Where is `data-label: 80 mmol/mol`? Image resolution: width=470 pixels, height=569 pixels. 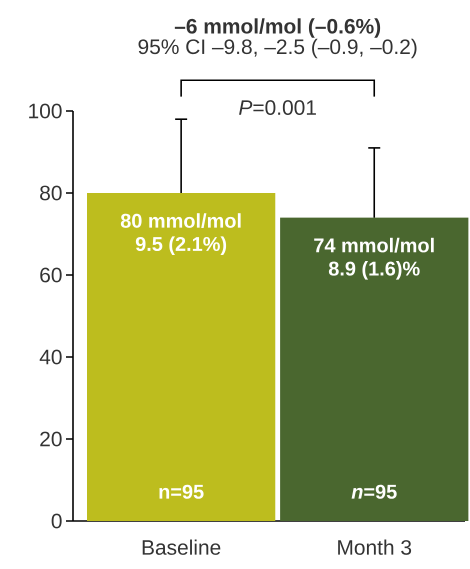 data-label: 80 mmol/mol is located at coordinates (180, 220).